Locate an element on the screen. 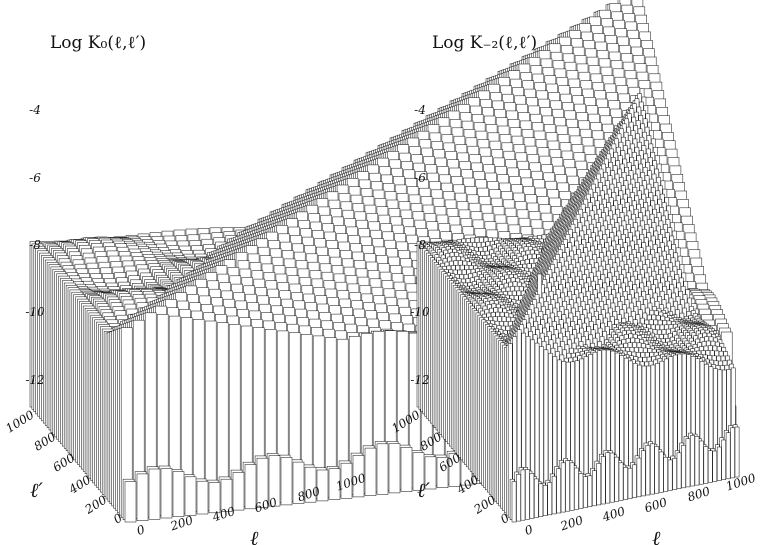 The height and width of the screenshot is (545, 763). y-axis-label: ℓ′ is located at coordinates (36, 490).